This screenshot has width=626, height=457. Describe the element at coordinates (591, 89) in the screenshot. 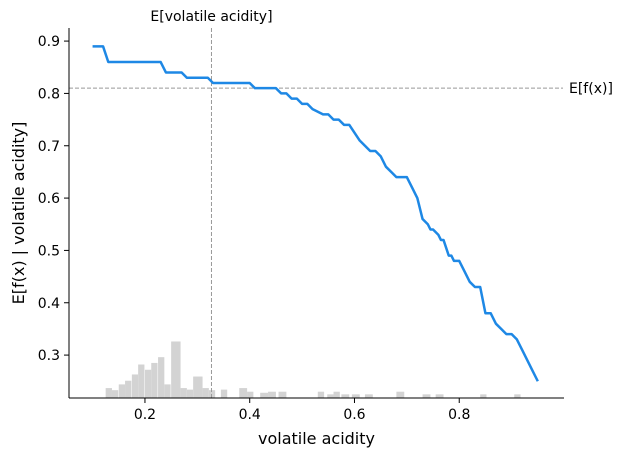

I see `reference-label-y: E[f(x)]` at that location.